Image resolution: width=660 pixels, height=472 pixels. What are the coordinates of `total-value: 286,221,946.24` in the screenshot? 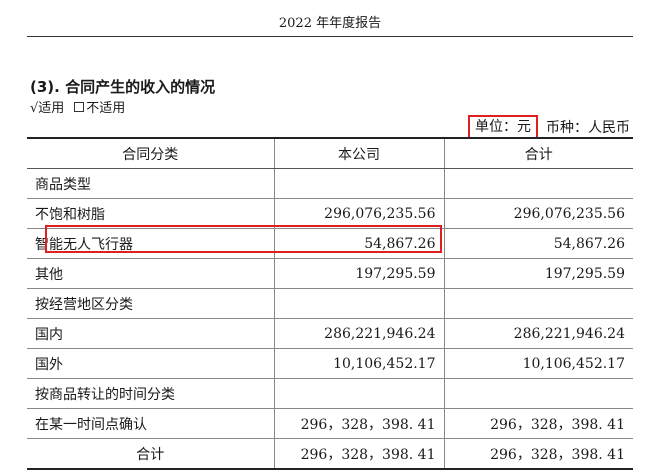 It's located at (538, 333).